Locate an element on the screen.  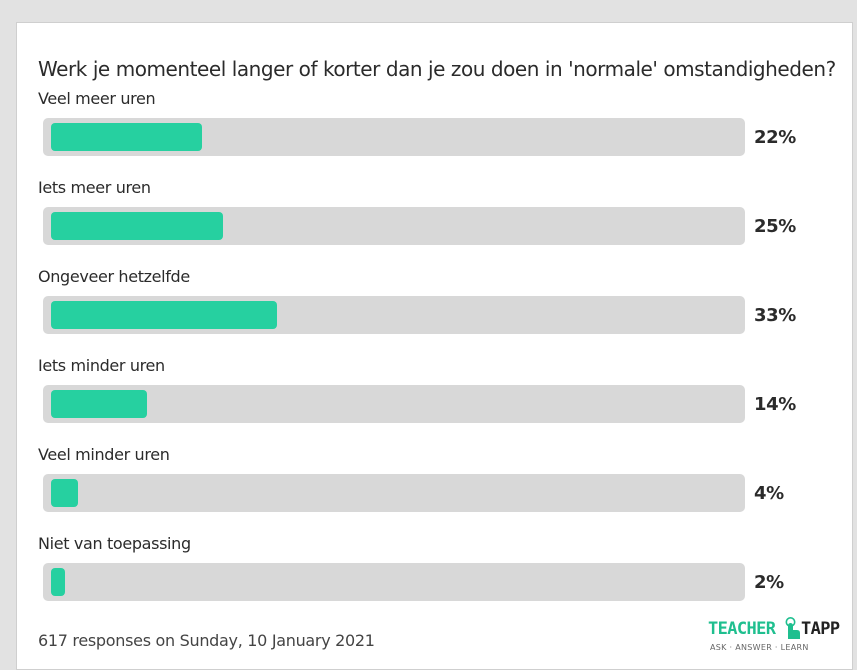
percent-label: 25% is located at coordinates (775, 226).